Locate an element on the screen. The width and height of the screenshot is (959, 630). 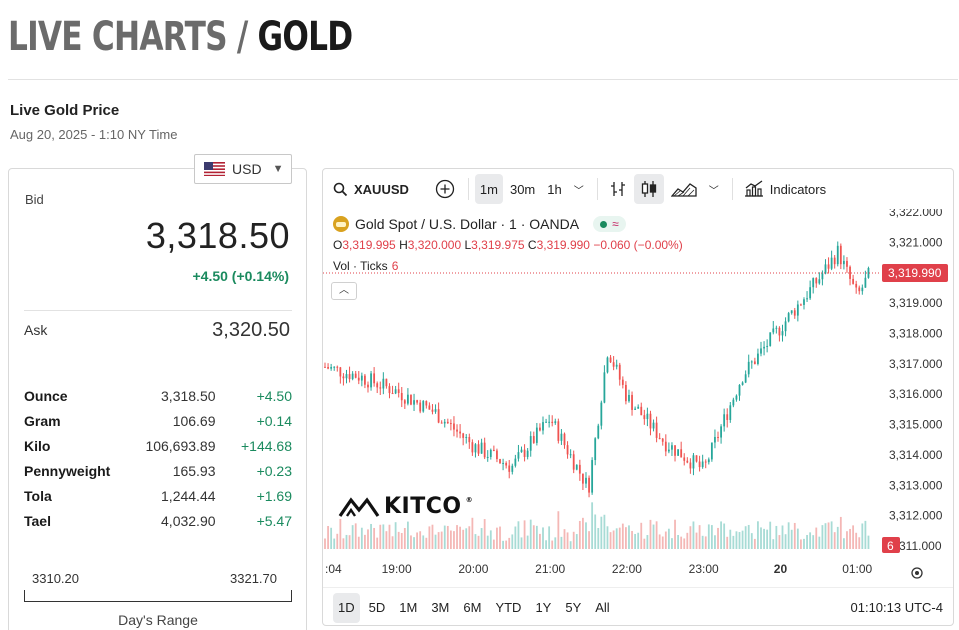
interval-menu-button: ﹀ is located at coordinates (579, 189).